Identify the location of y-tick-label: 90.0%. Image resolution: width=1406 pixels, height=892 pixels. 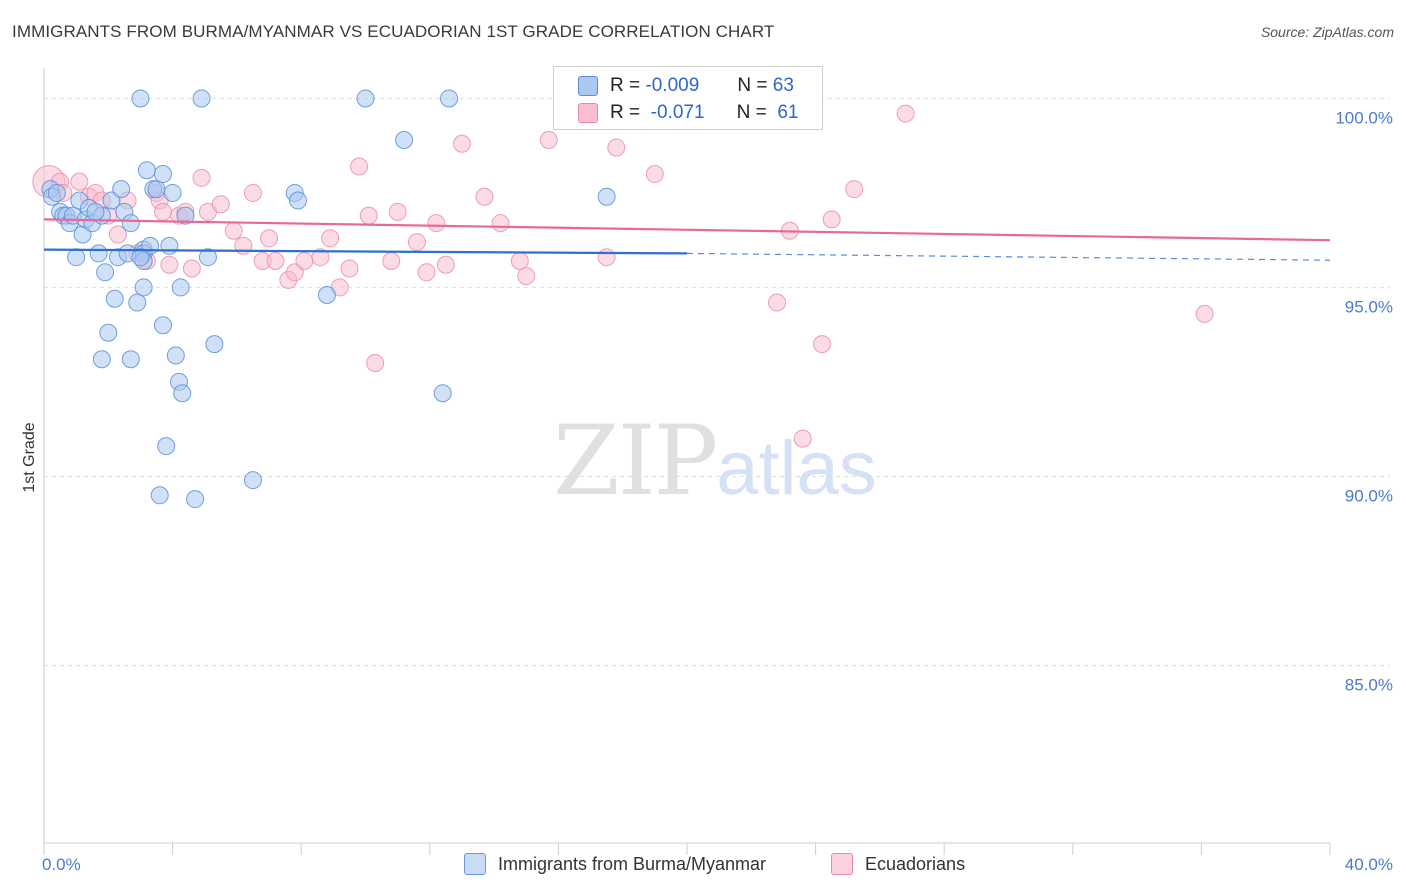
(1369, 495).